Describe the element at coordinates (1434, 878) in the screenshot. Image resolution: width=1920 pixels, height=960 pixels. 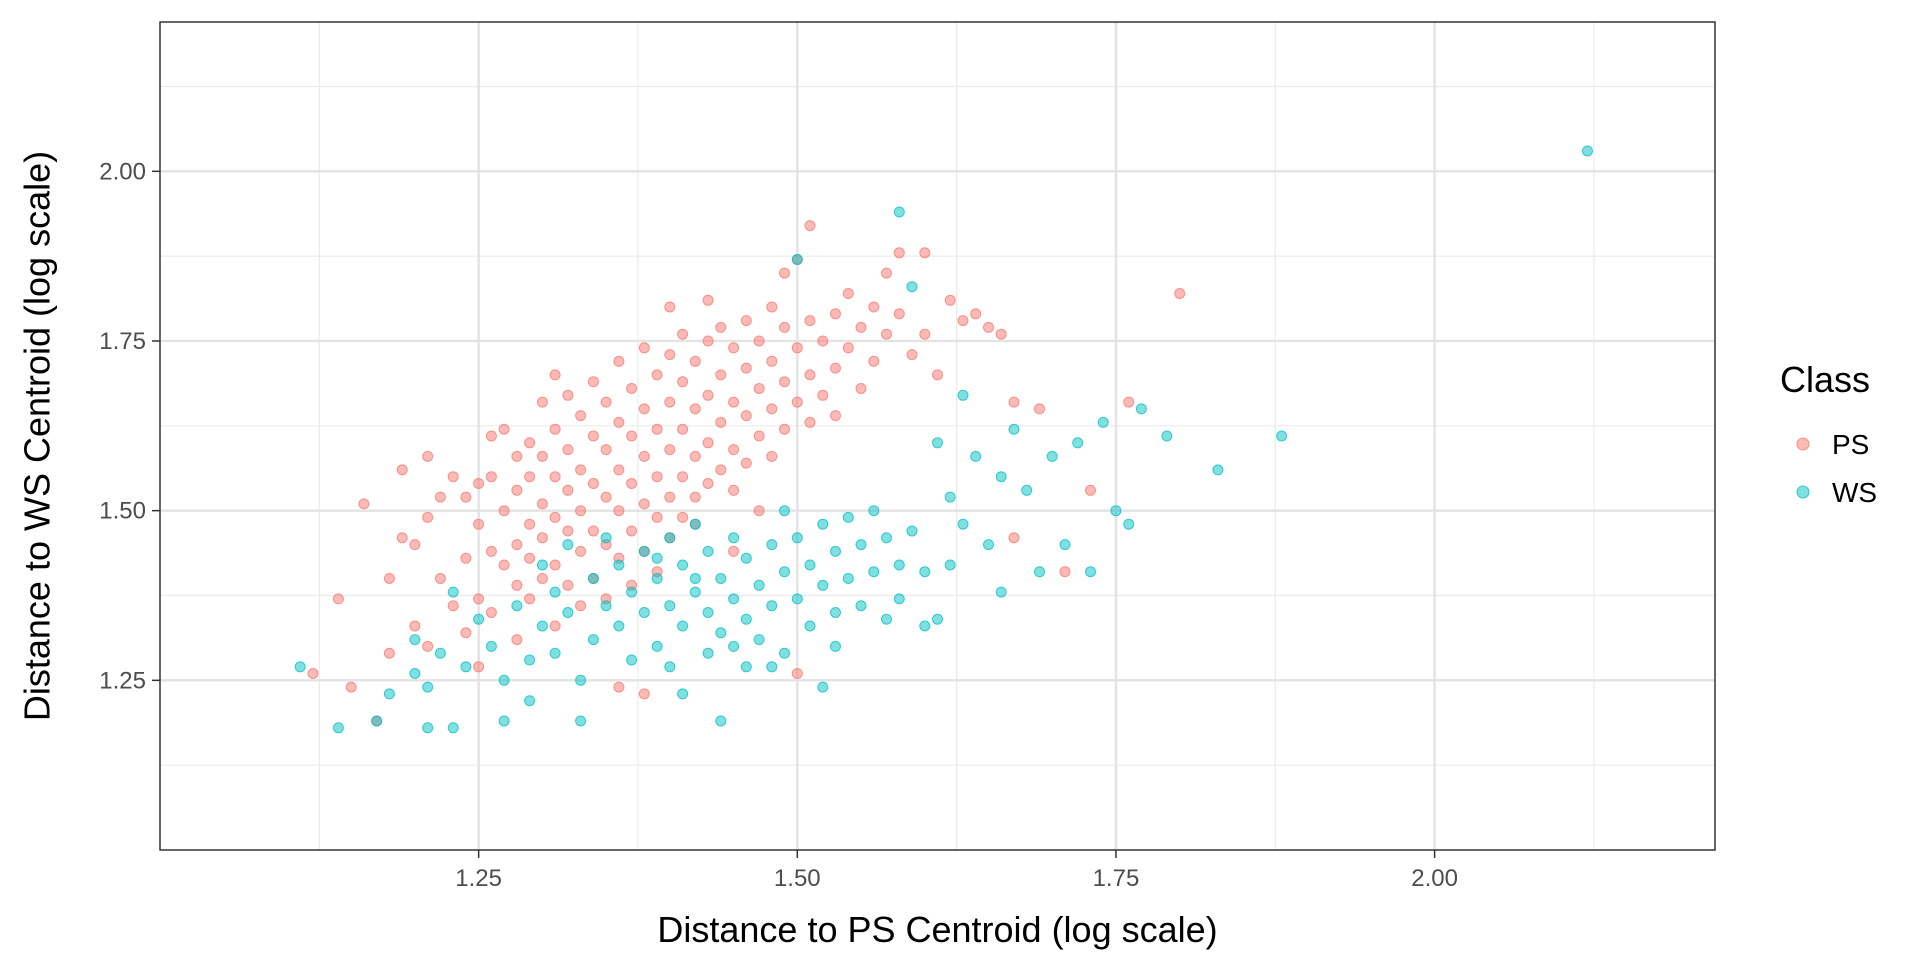
I see `x-tick-label: 2.00` at that location.